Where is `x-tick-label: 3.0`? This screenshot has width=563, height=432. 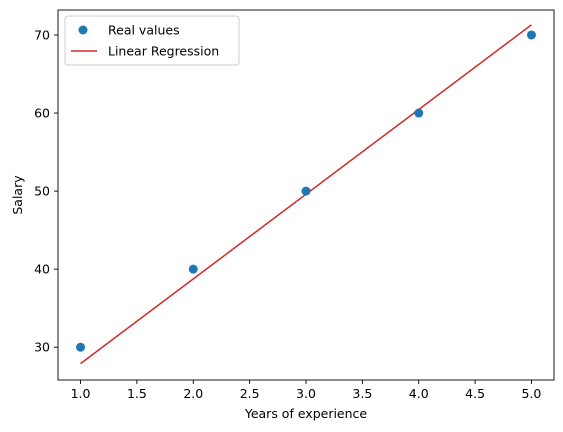 x-tick-label: 3.0 is located at coordinates (306, 393).